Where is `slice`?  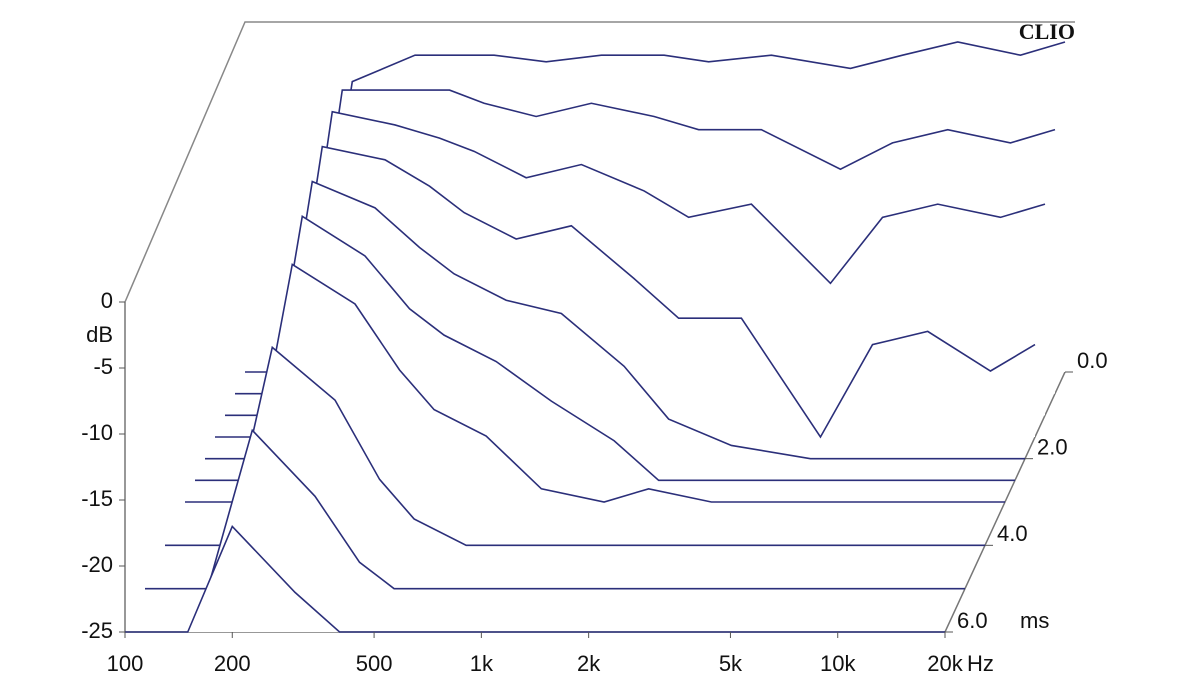 slice is located at coordinates (535, 578).